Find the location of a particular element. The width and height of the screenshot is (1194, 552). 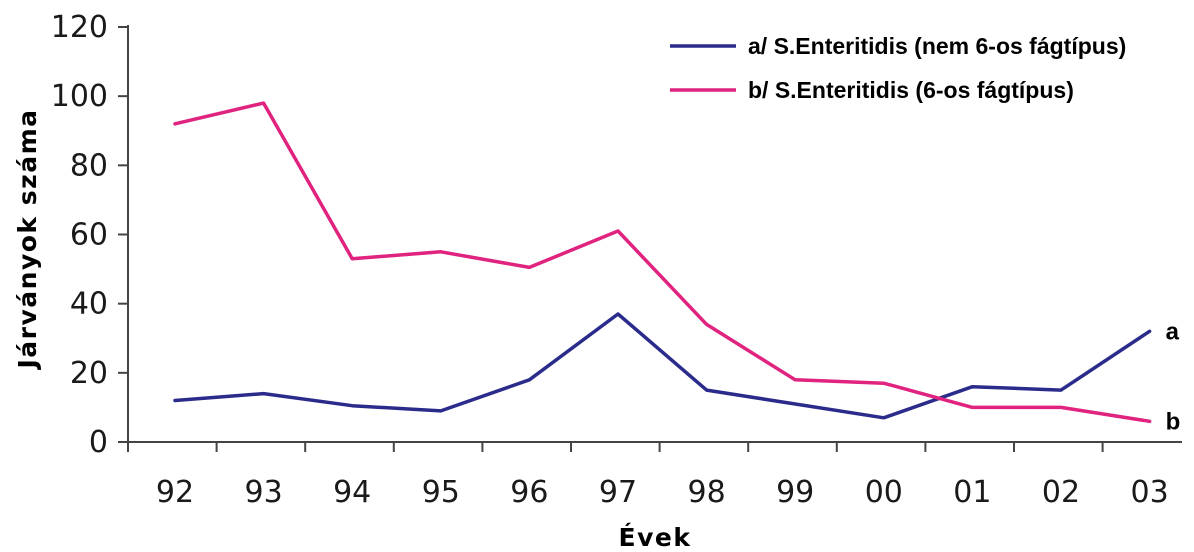

x-tick-label: 92 is located at coordinates (175, 492).